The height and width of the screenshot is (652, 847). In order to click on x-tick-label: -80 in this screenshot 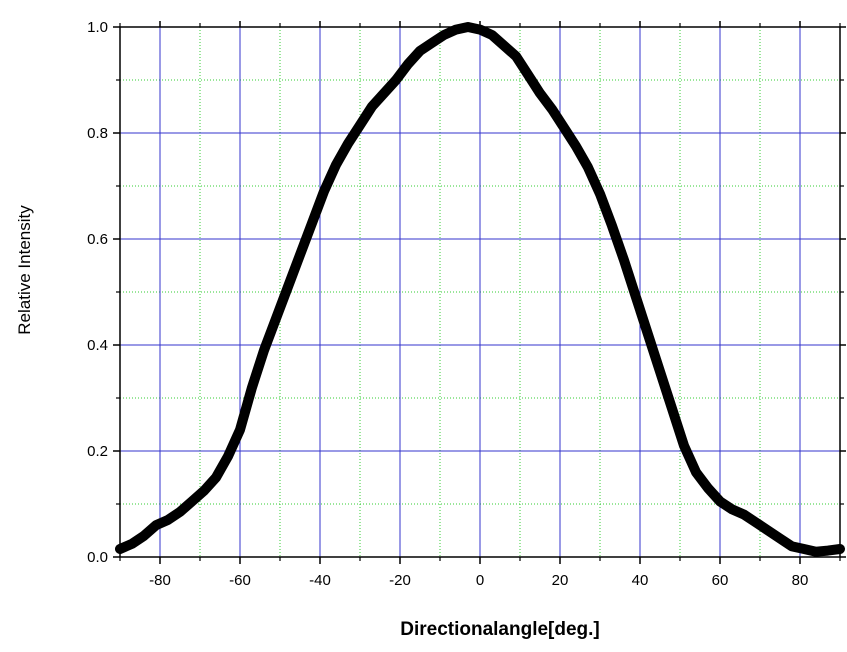, I will do `click(160, 580)`.